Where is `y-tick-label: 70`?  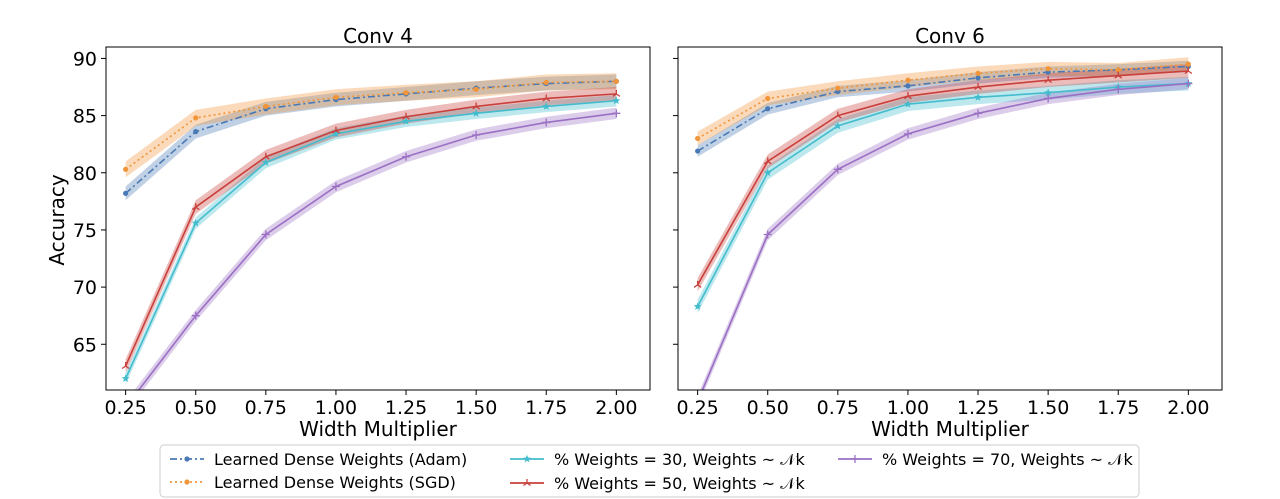
y-tick-label: 70 is located at coordinates (85, 288).